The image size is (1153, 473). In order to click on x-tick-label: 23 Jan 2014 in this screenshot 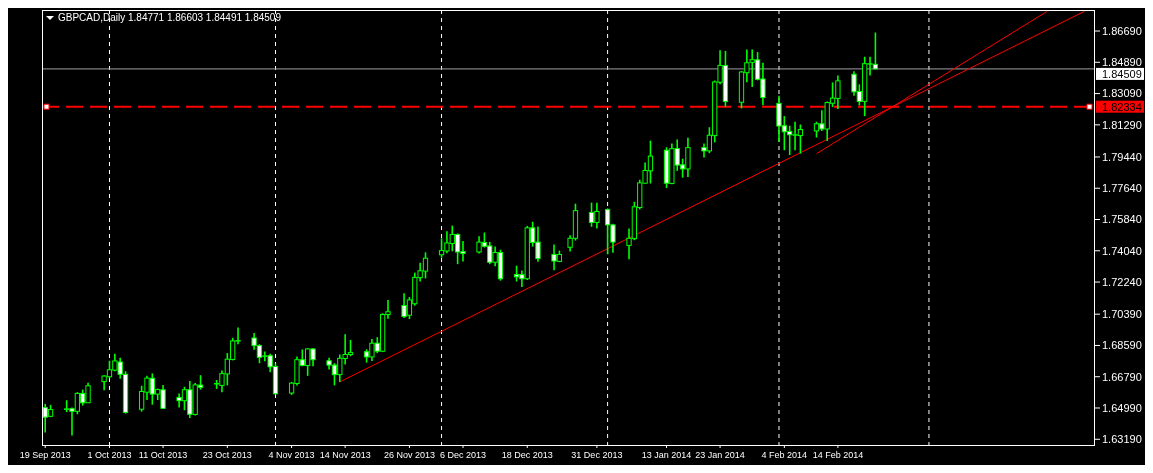, I will do `click(720, 455)`.